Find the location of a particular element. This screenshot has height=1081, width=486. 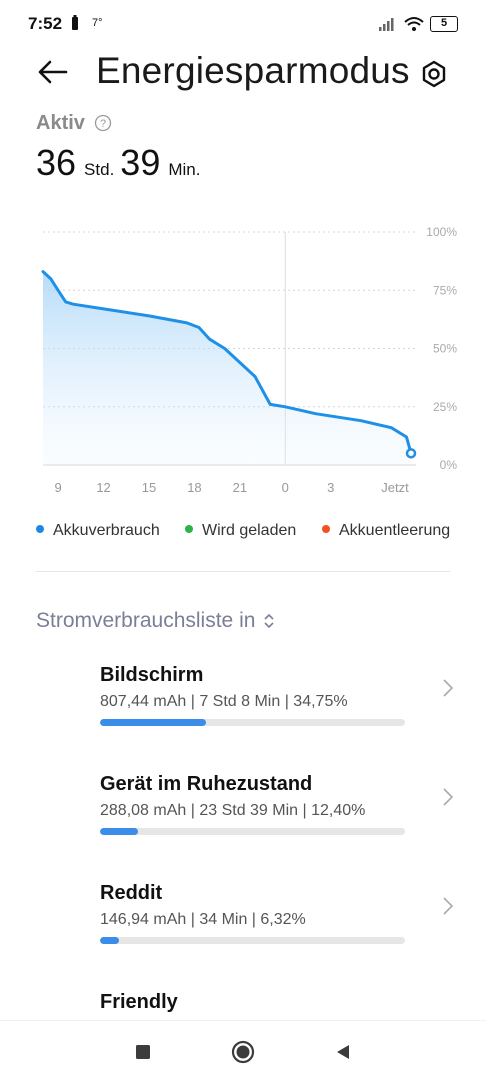

divider is located at coordinates (243, 571).